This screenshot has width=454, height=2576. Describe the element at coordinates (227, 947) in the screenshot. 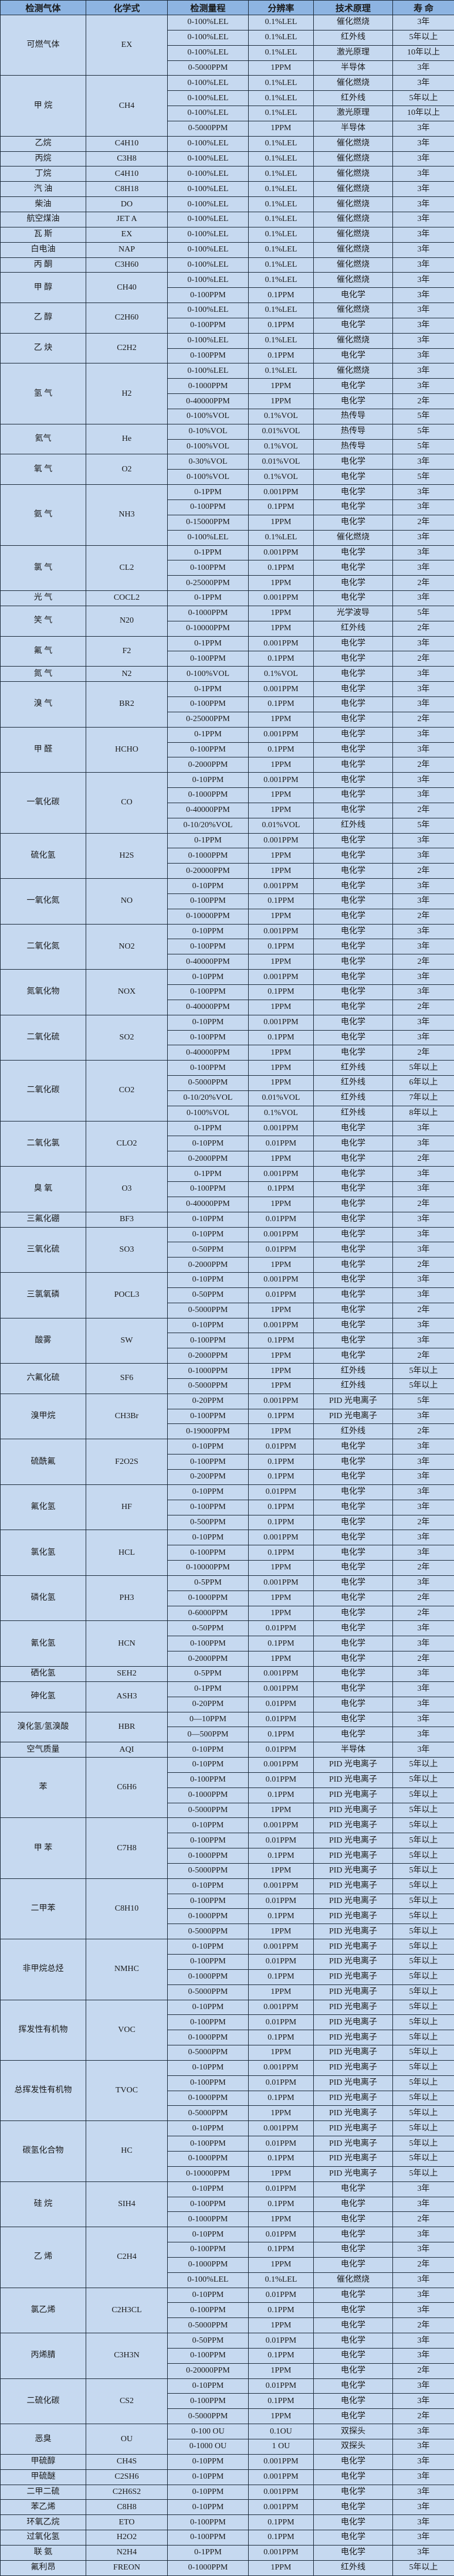

I see `table-row: 0-100PPM 0.1PPM 电化学 3年` at that location.